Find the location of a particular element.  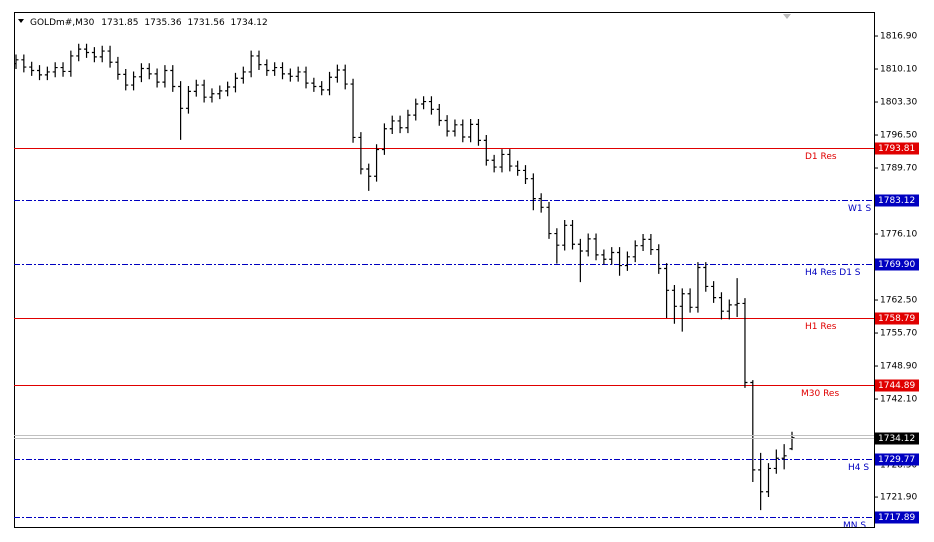

price-box-label: 1729.77 is located at coordinates (896, 460).